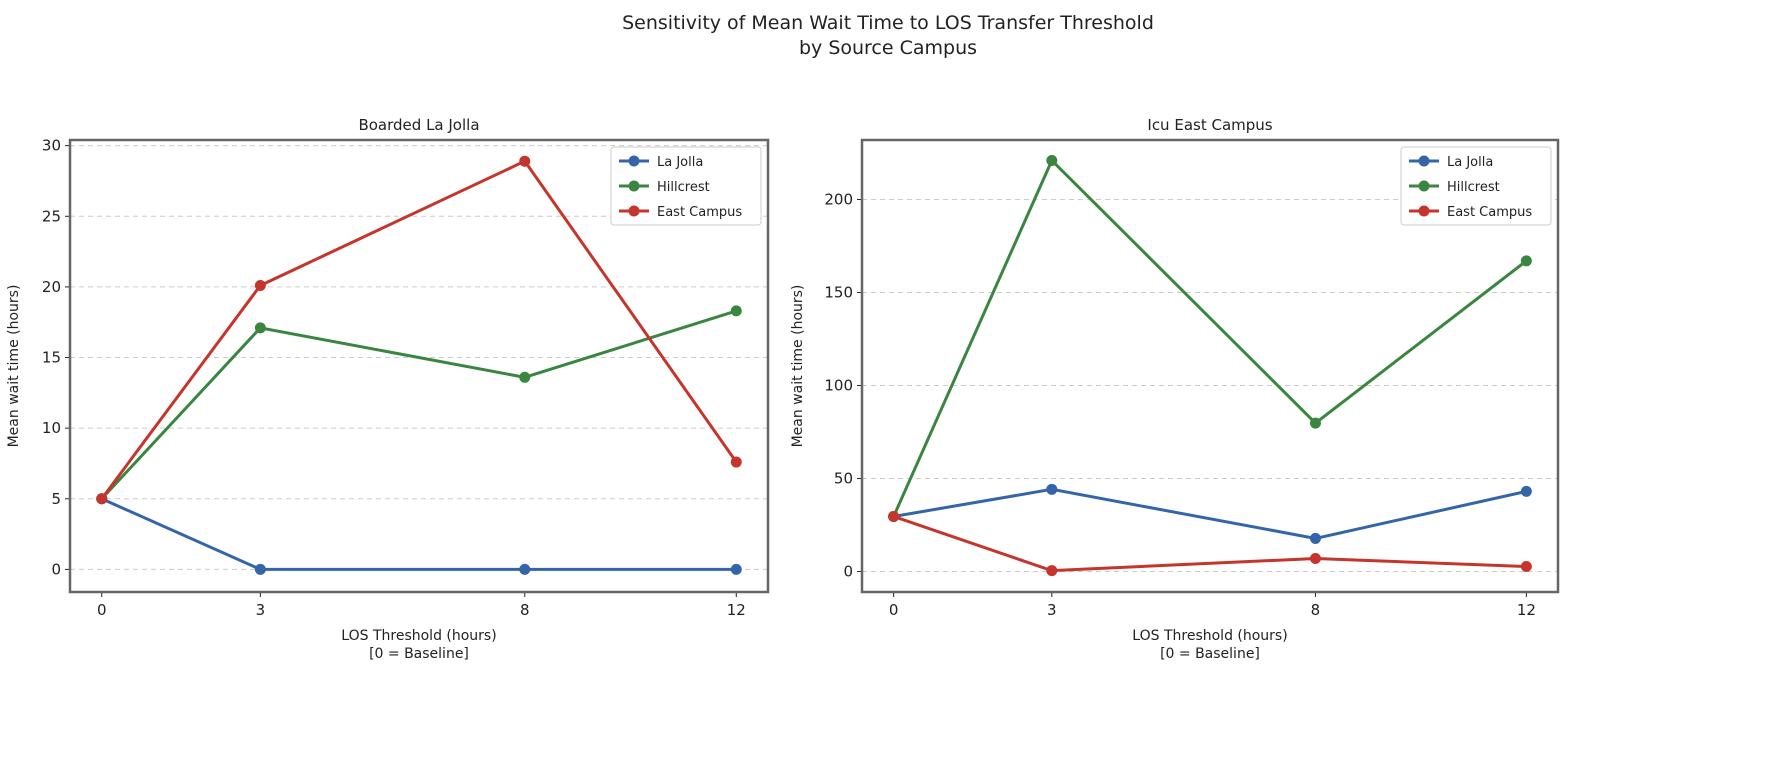  What do you see at coordinates (843, 479) in the screenshot?
I see `y-tick-label: 50` at bounding box center [843, 479].